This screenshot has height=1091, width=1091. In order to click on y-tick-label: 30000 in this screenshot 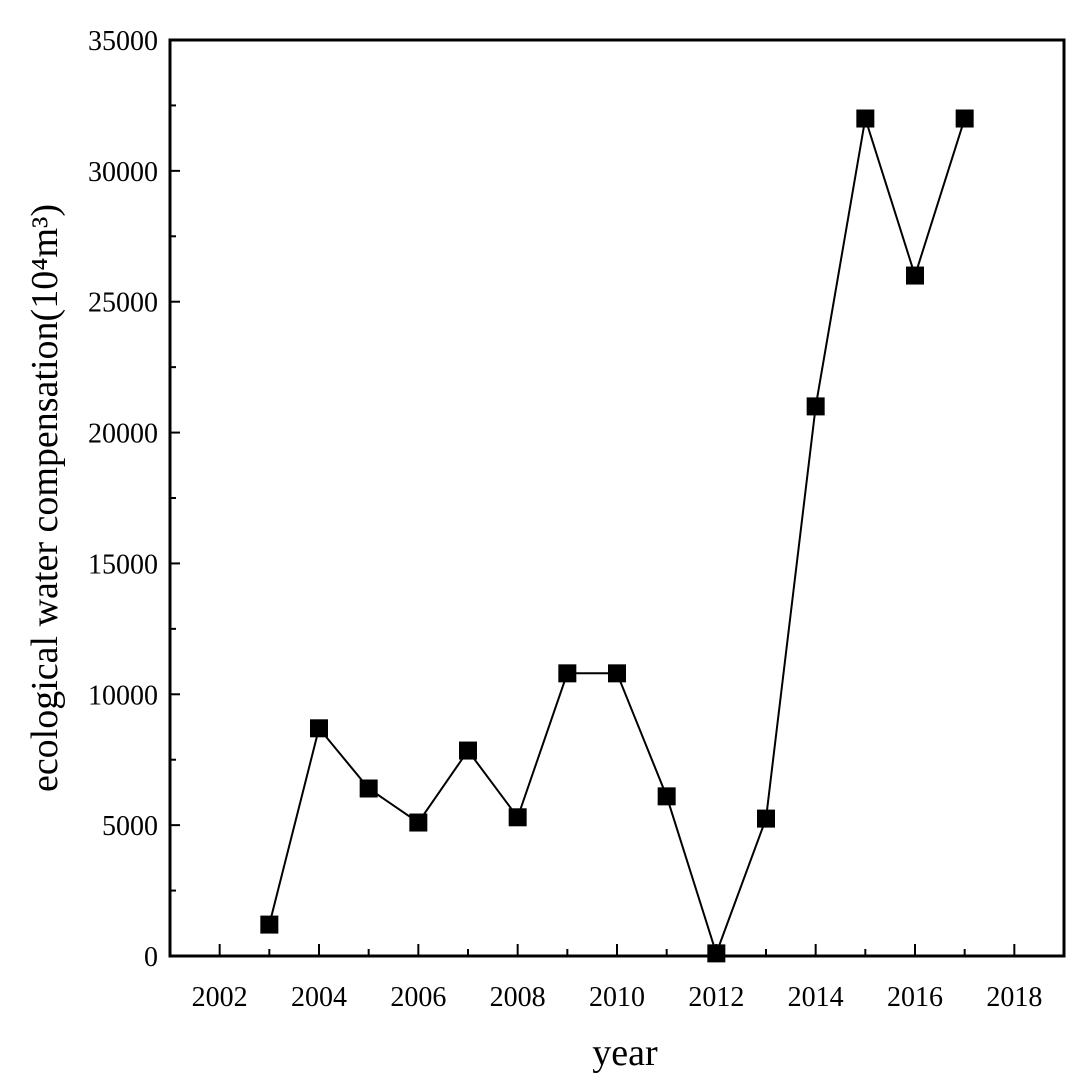, I will do `click(123, 172)`.